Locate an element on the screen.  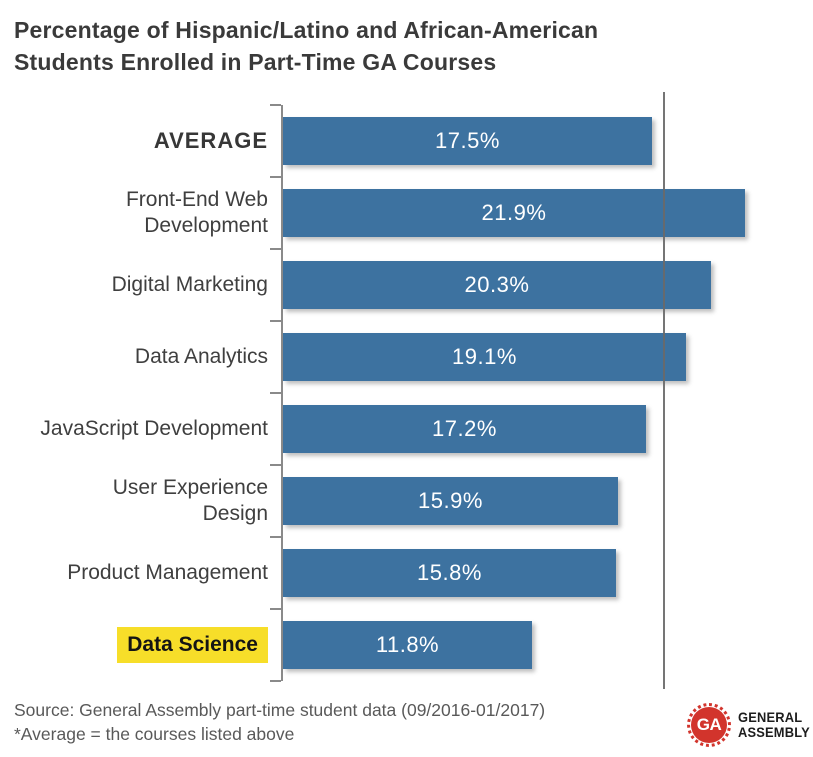
category-label-cell: Front-End Web Development is located at coordinates (140, 213).